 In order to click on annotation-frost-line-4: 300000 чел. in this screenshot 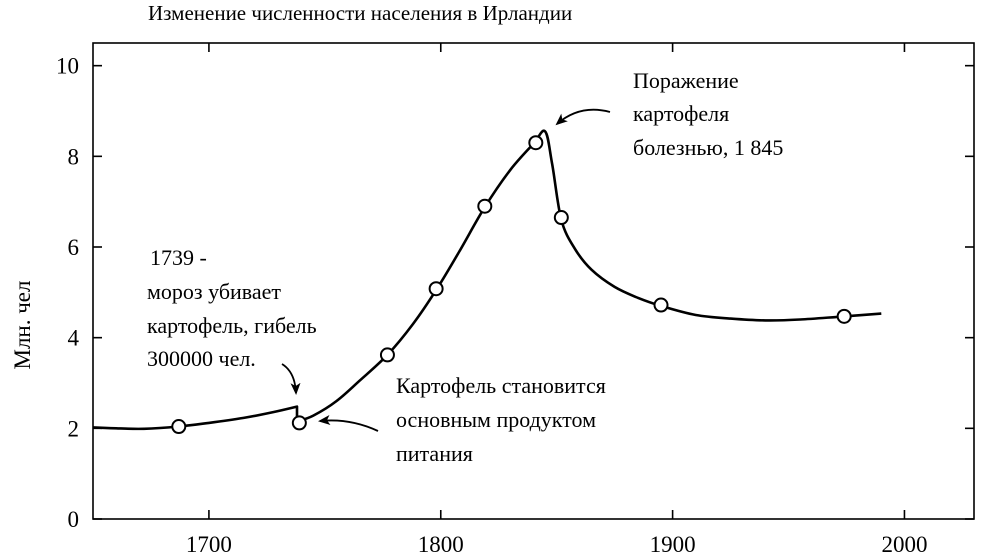, I will do `click(201, 358)`.